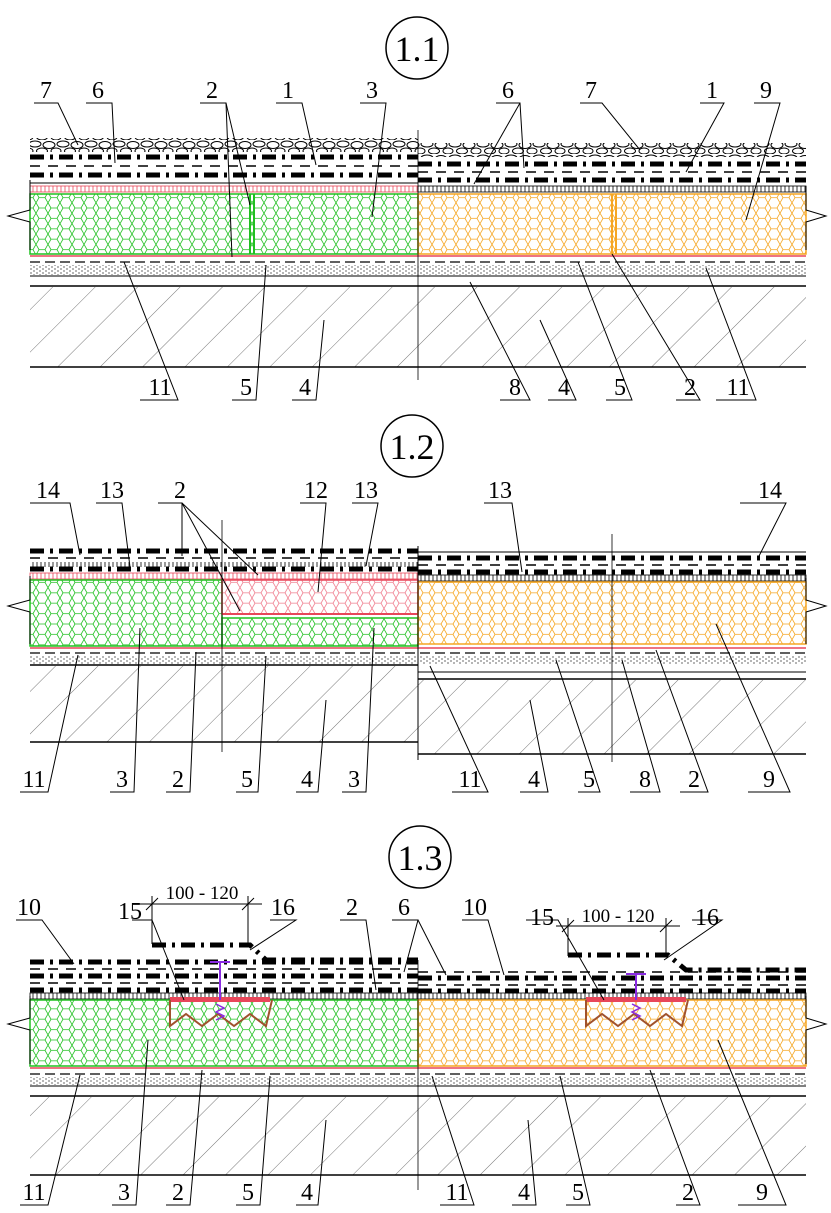 The width and height of the screenshot is (831, 1213). Describe the element at coordinates (224, 704) in the screenshot. I see `concrete-slab` at that location.